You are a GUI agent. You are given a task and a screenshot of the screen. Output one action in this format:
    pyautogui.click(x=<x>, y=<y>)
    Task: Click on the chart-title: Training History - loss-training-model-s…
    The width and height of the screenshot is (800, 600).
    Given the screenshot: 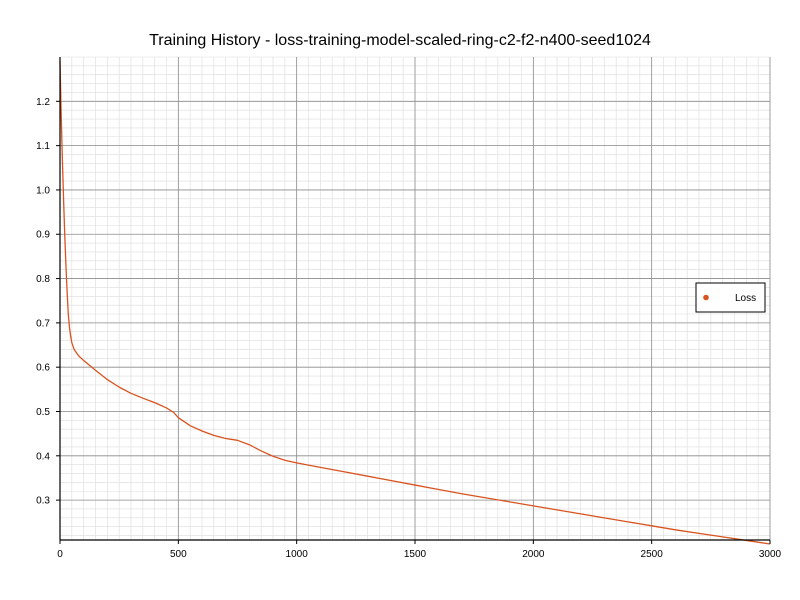 What is the action you would take?
    pyautogui.click(x=400, y=40)
    